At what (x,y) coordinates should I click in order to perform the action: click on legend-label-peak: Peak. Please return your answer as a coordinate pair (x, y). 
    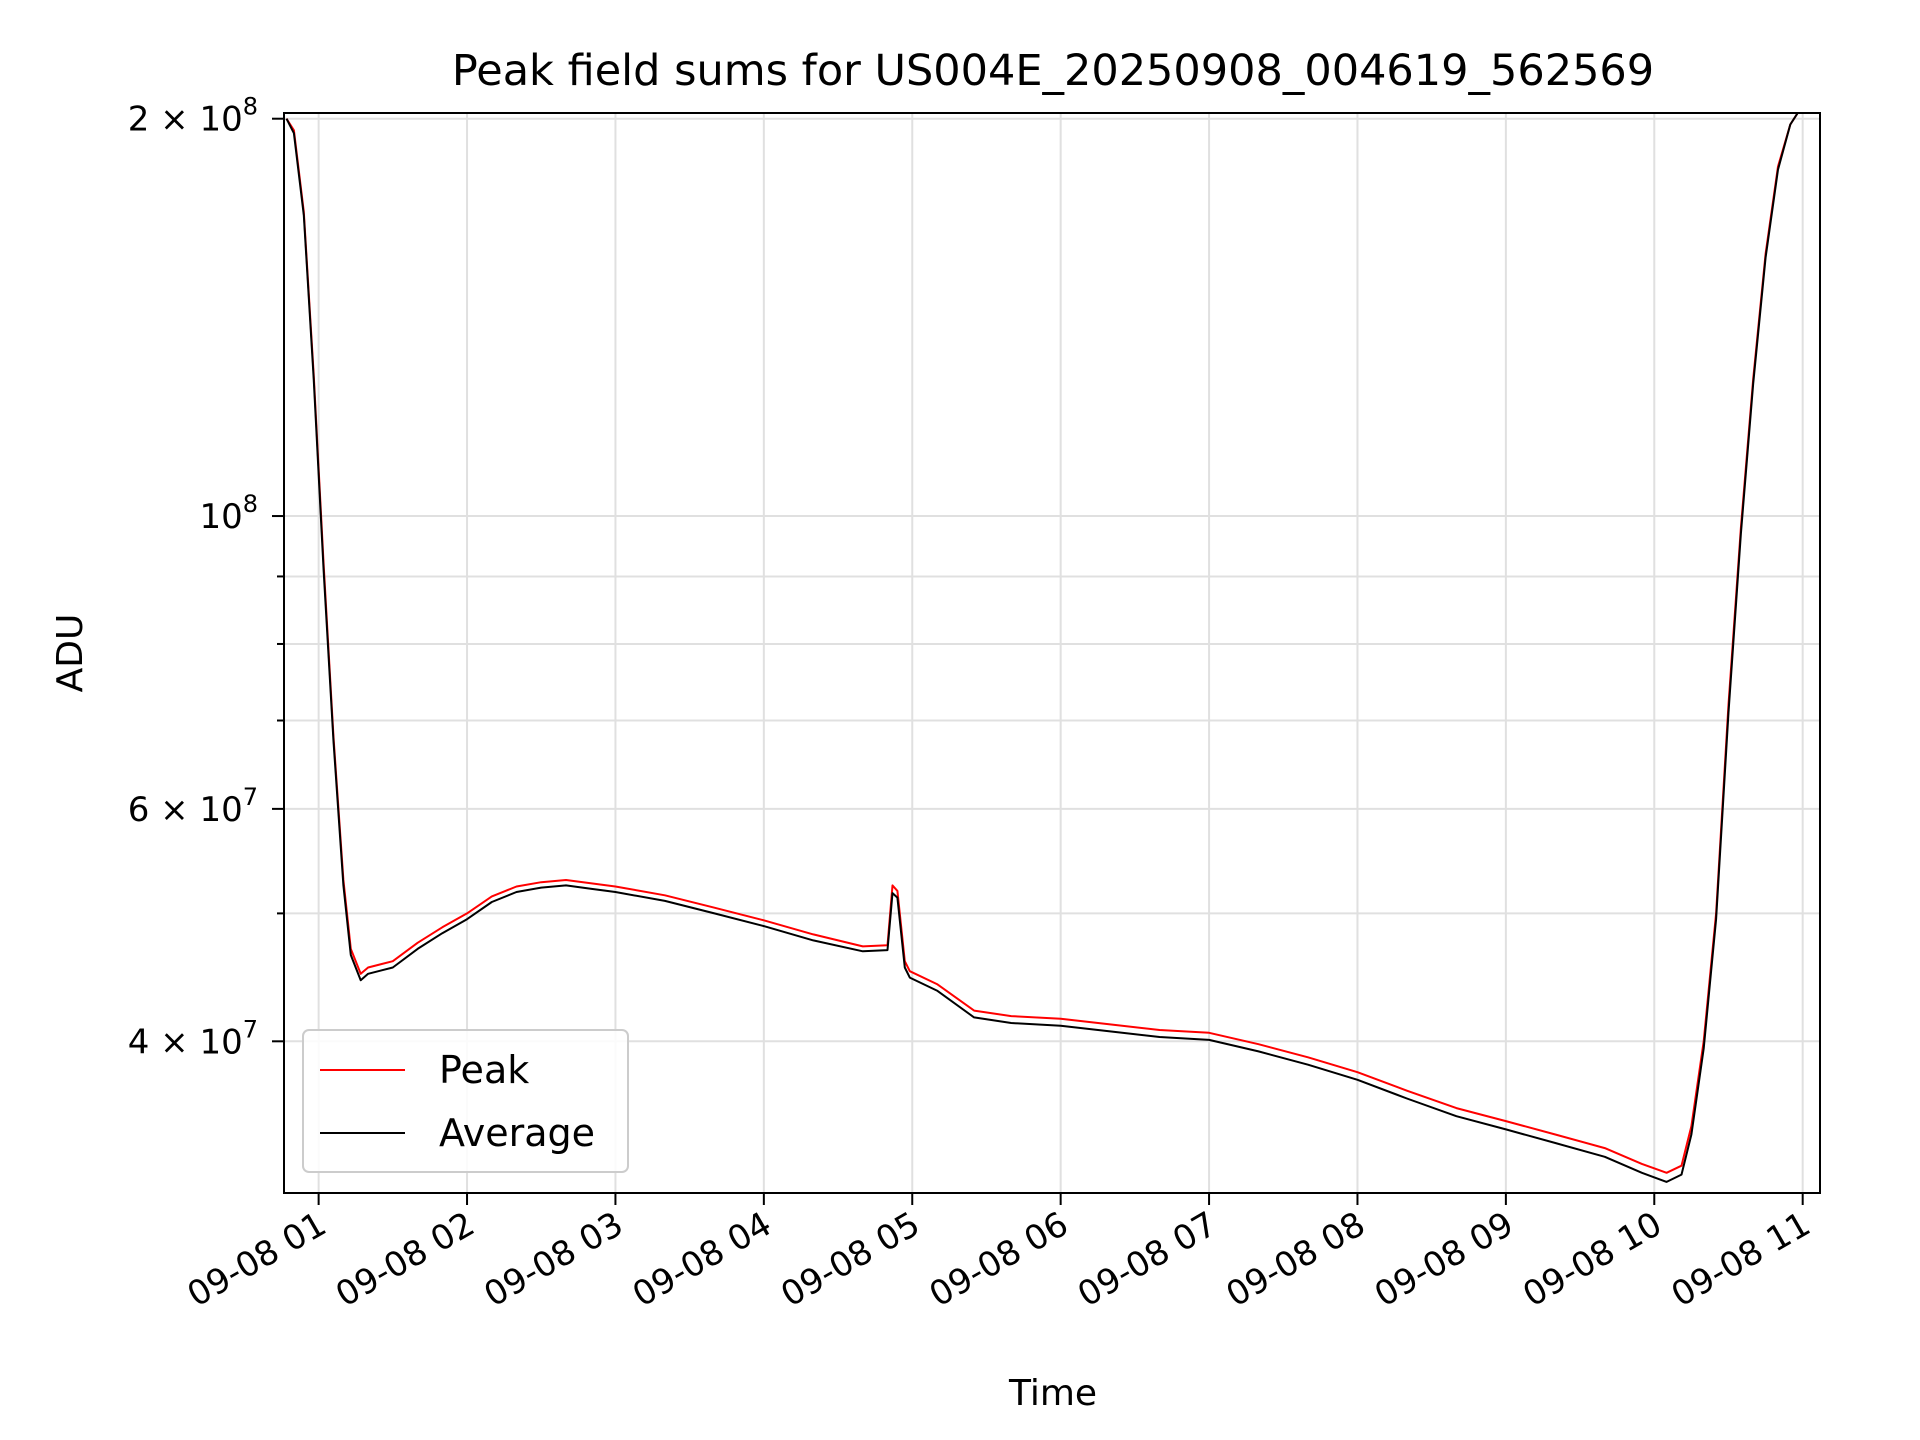
    Looking at the image, I should click on (484, 1070).